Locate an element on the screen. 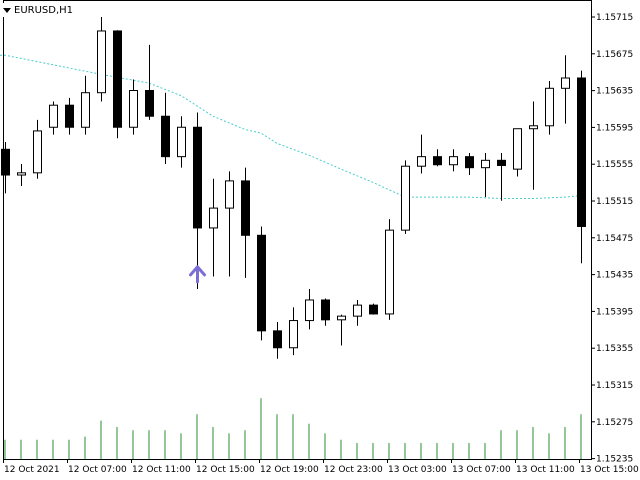  marker-layer is located at coordinates (197, 274).